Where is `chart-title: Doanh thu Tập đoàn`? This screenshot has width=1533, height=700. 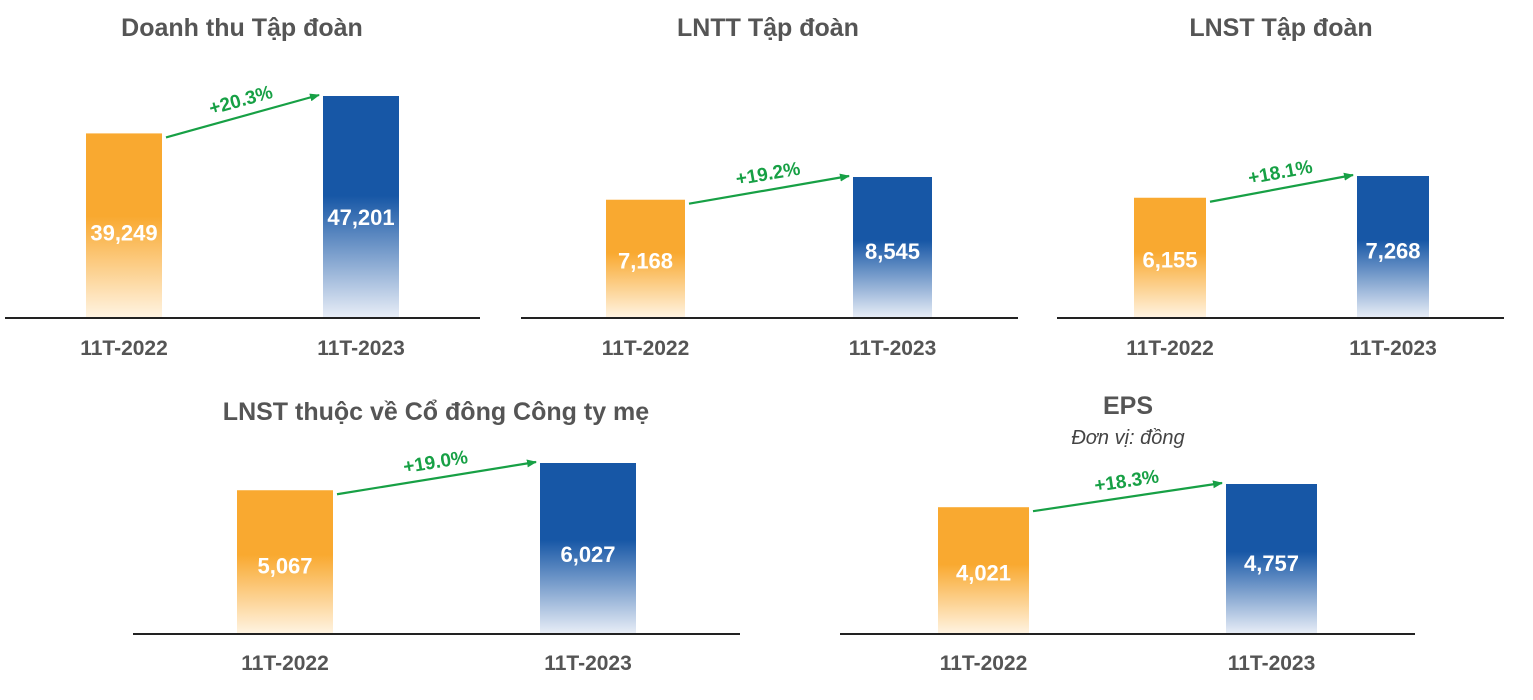
chart-title: Doanh thu Tập đoàn is located at coordinates (242, 28).